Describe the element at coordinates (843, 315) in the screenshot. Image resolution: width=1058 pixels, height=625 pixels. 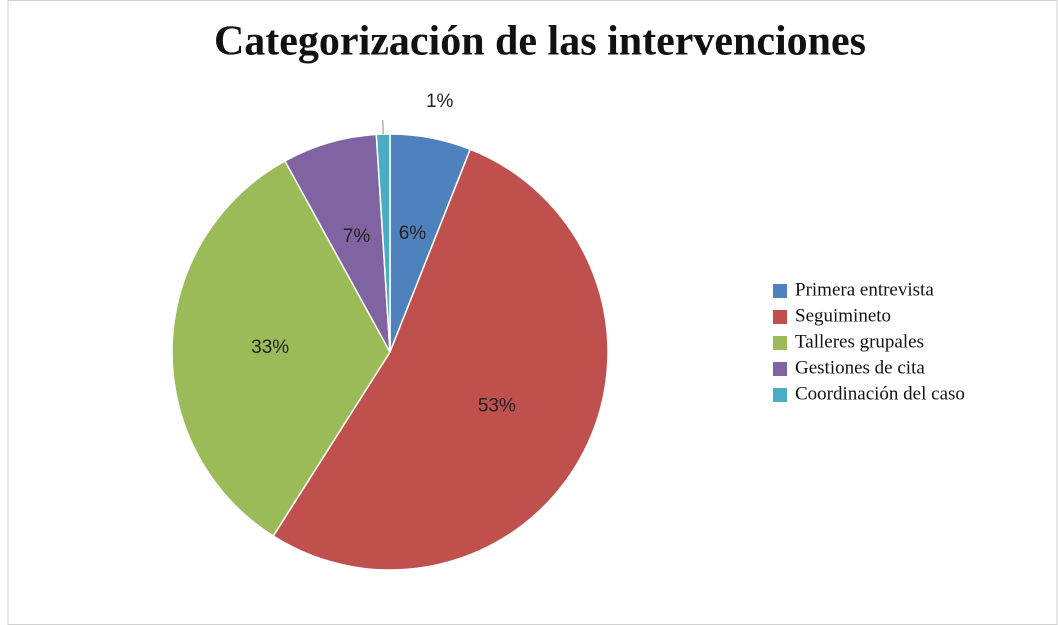
I see `legend-label: Seguimineto` at that location.